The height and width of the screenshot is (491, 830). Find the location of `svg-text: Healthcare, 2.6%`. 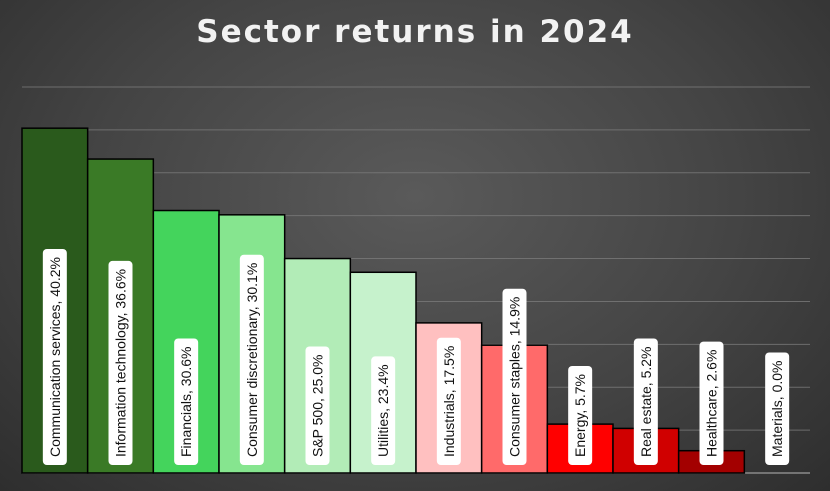

svg-text: Healthcare, 2.6% is located at coordinates (712, 403).